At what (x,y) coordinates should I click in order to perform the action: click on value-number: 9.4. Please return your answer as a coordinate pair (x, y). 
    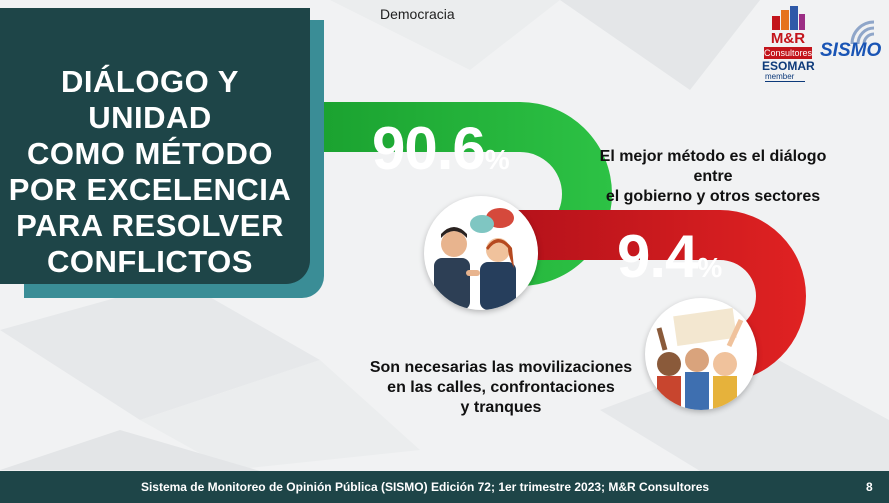
    Looking at the image, I should click on (657, 256).